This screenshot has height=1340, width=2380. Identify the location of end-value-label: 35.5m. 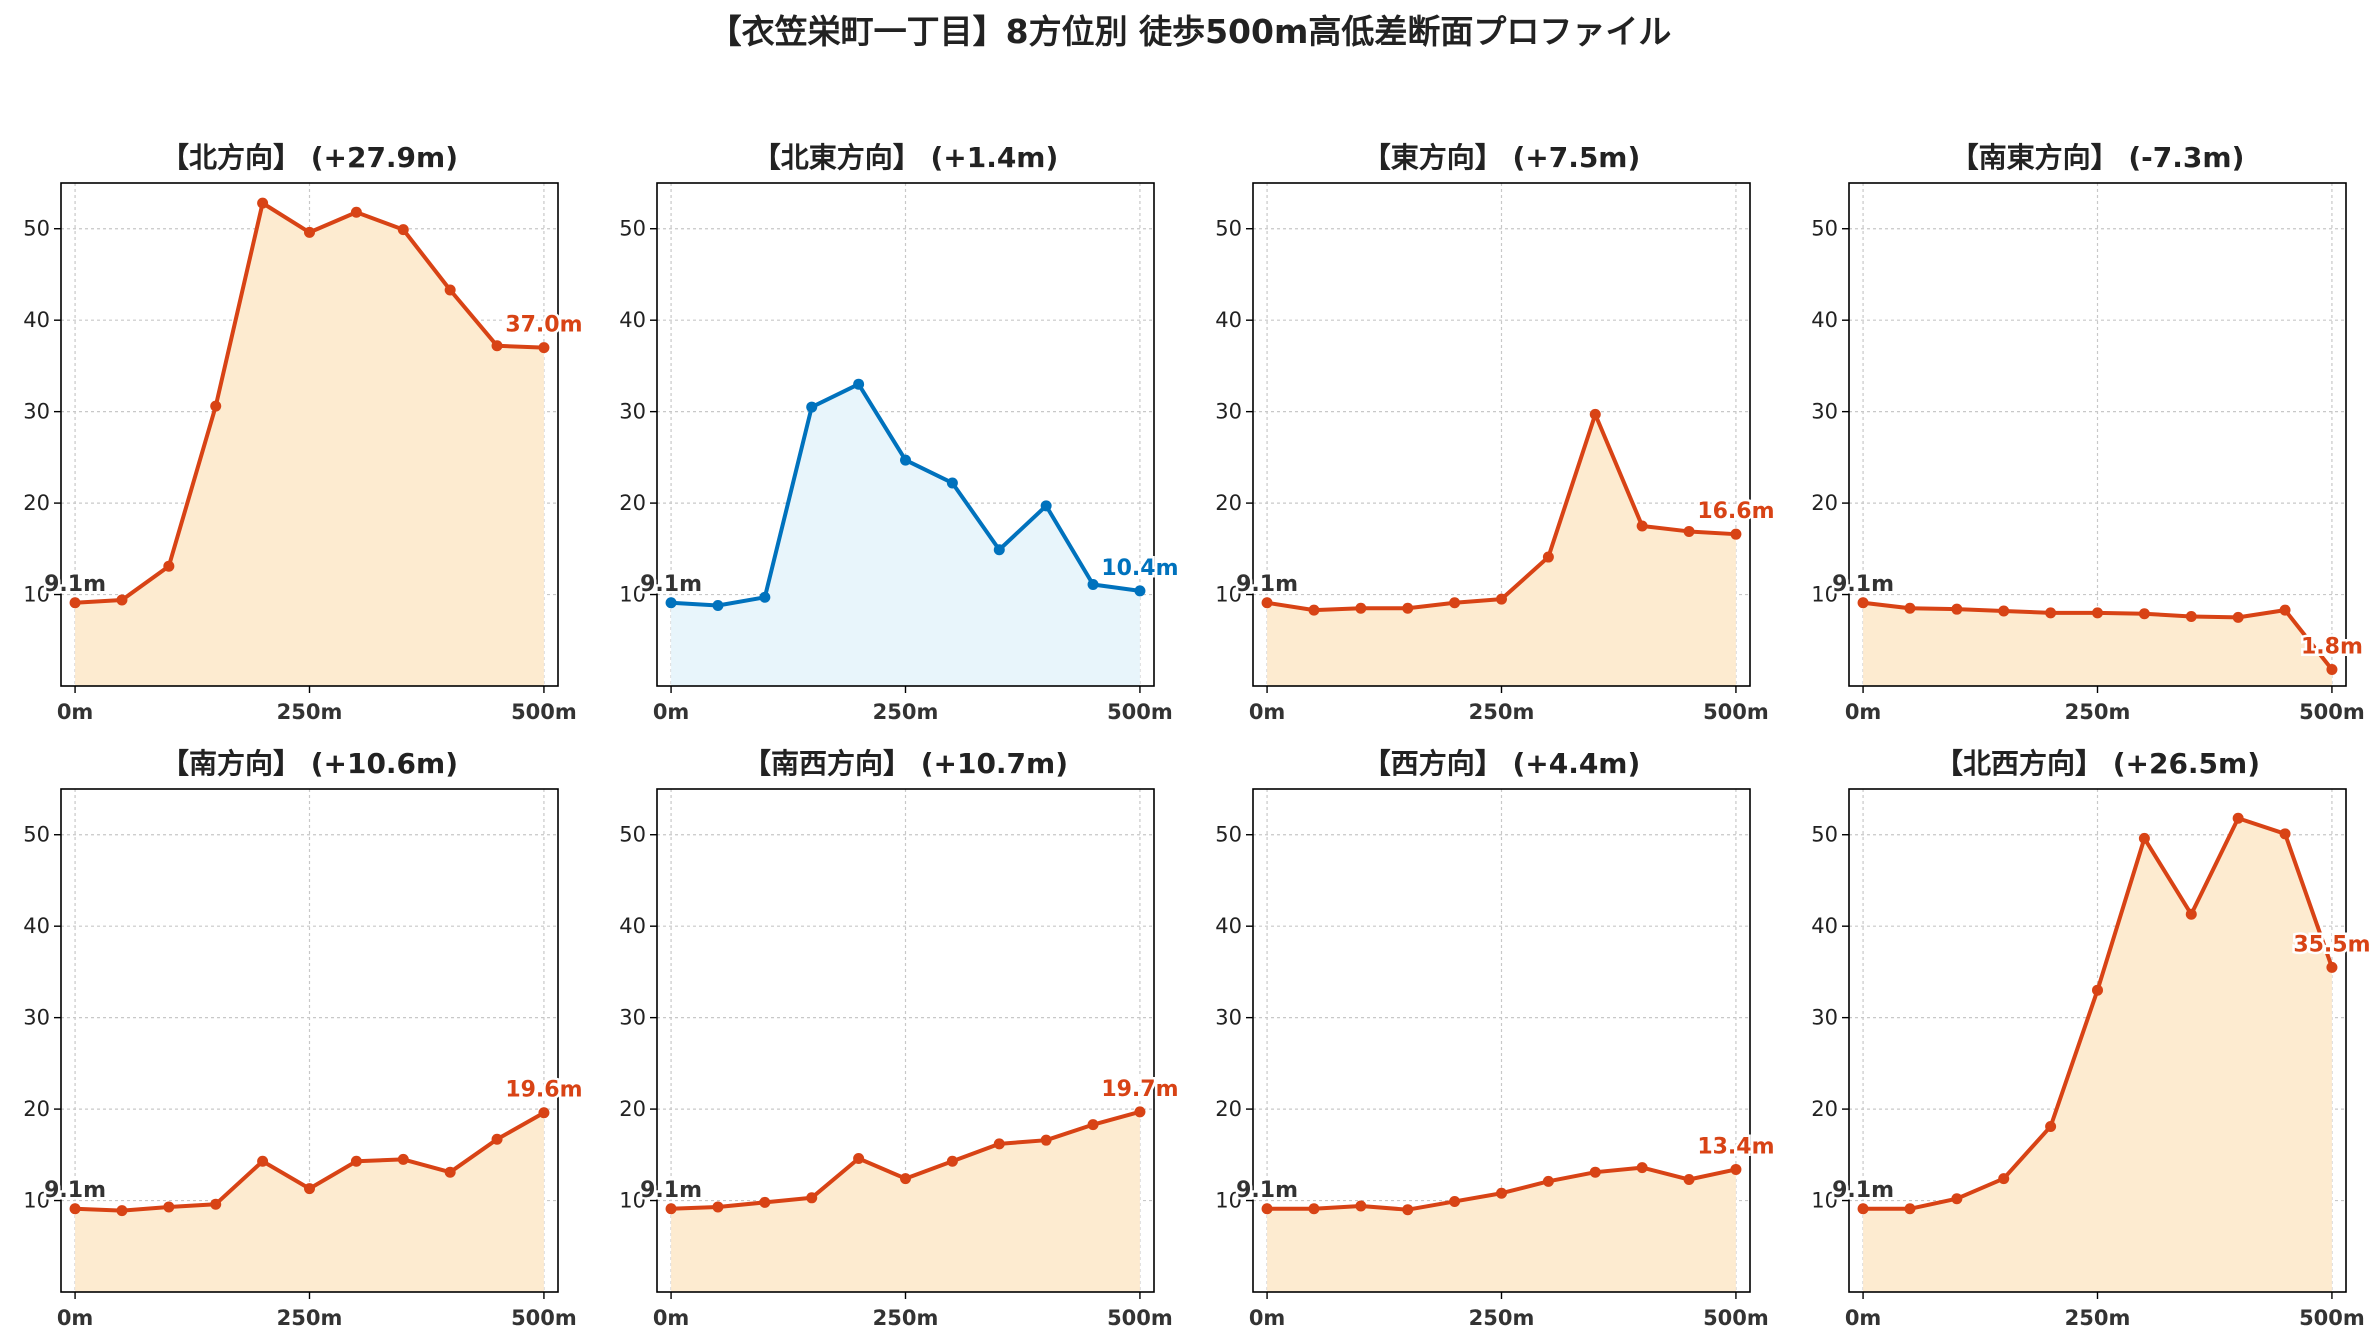
(2331, 944).